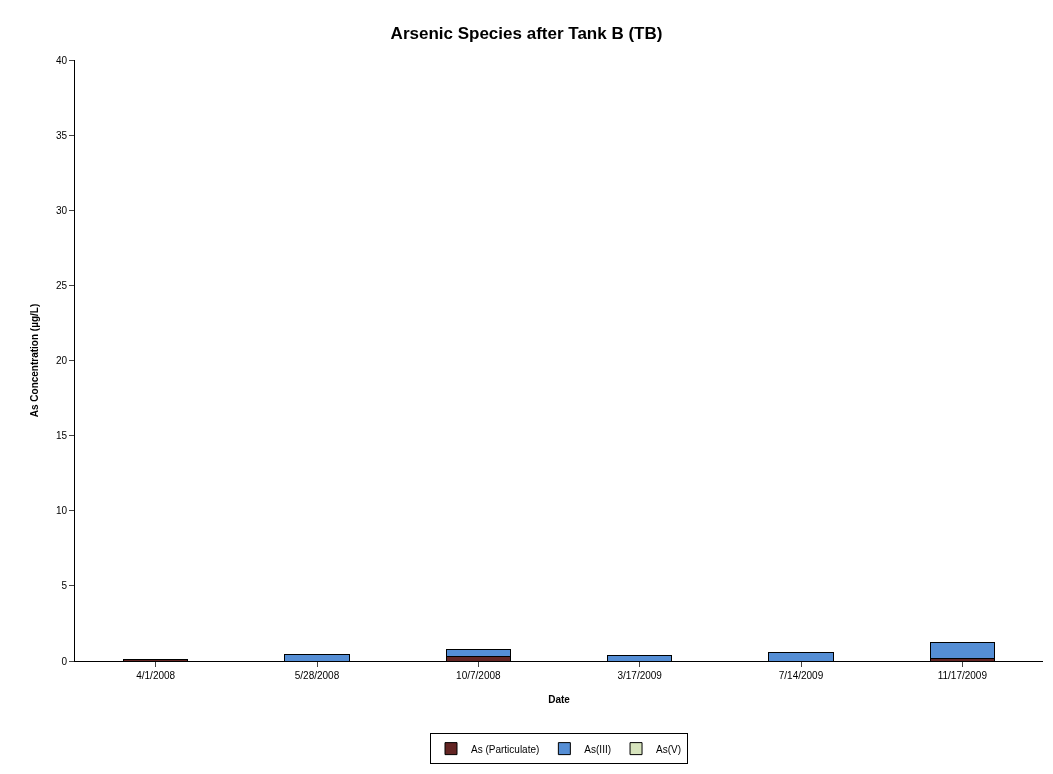 The height and width of the screenshot is (774, 1053). I want to click on y-tick-label: 5, so click(64, 586).